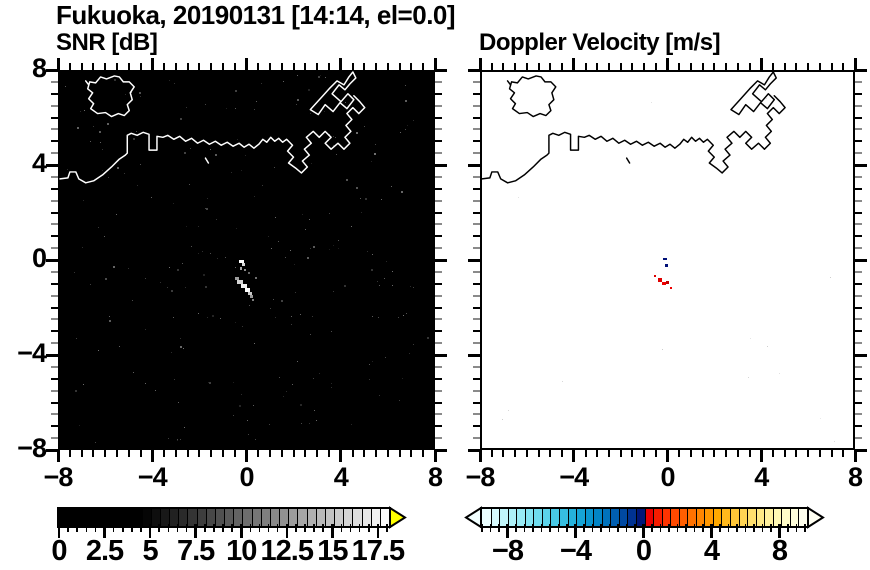 The width and height of the screenshot is (870, 570). Describe the element at coordinates (378, 551) in the screenshot. I see `colorbar-tick-label: 17.5` at that location.